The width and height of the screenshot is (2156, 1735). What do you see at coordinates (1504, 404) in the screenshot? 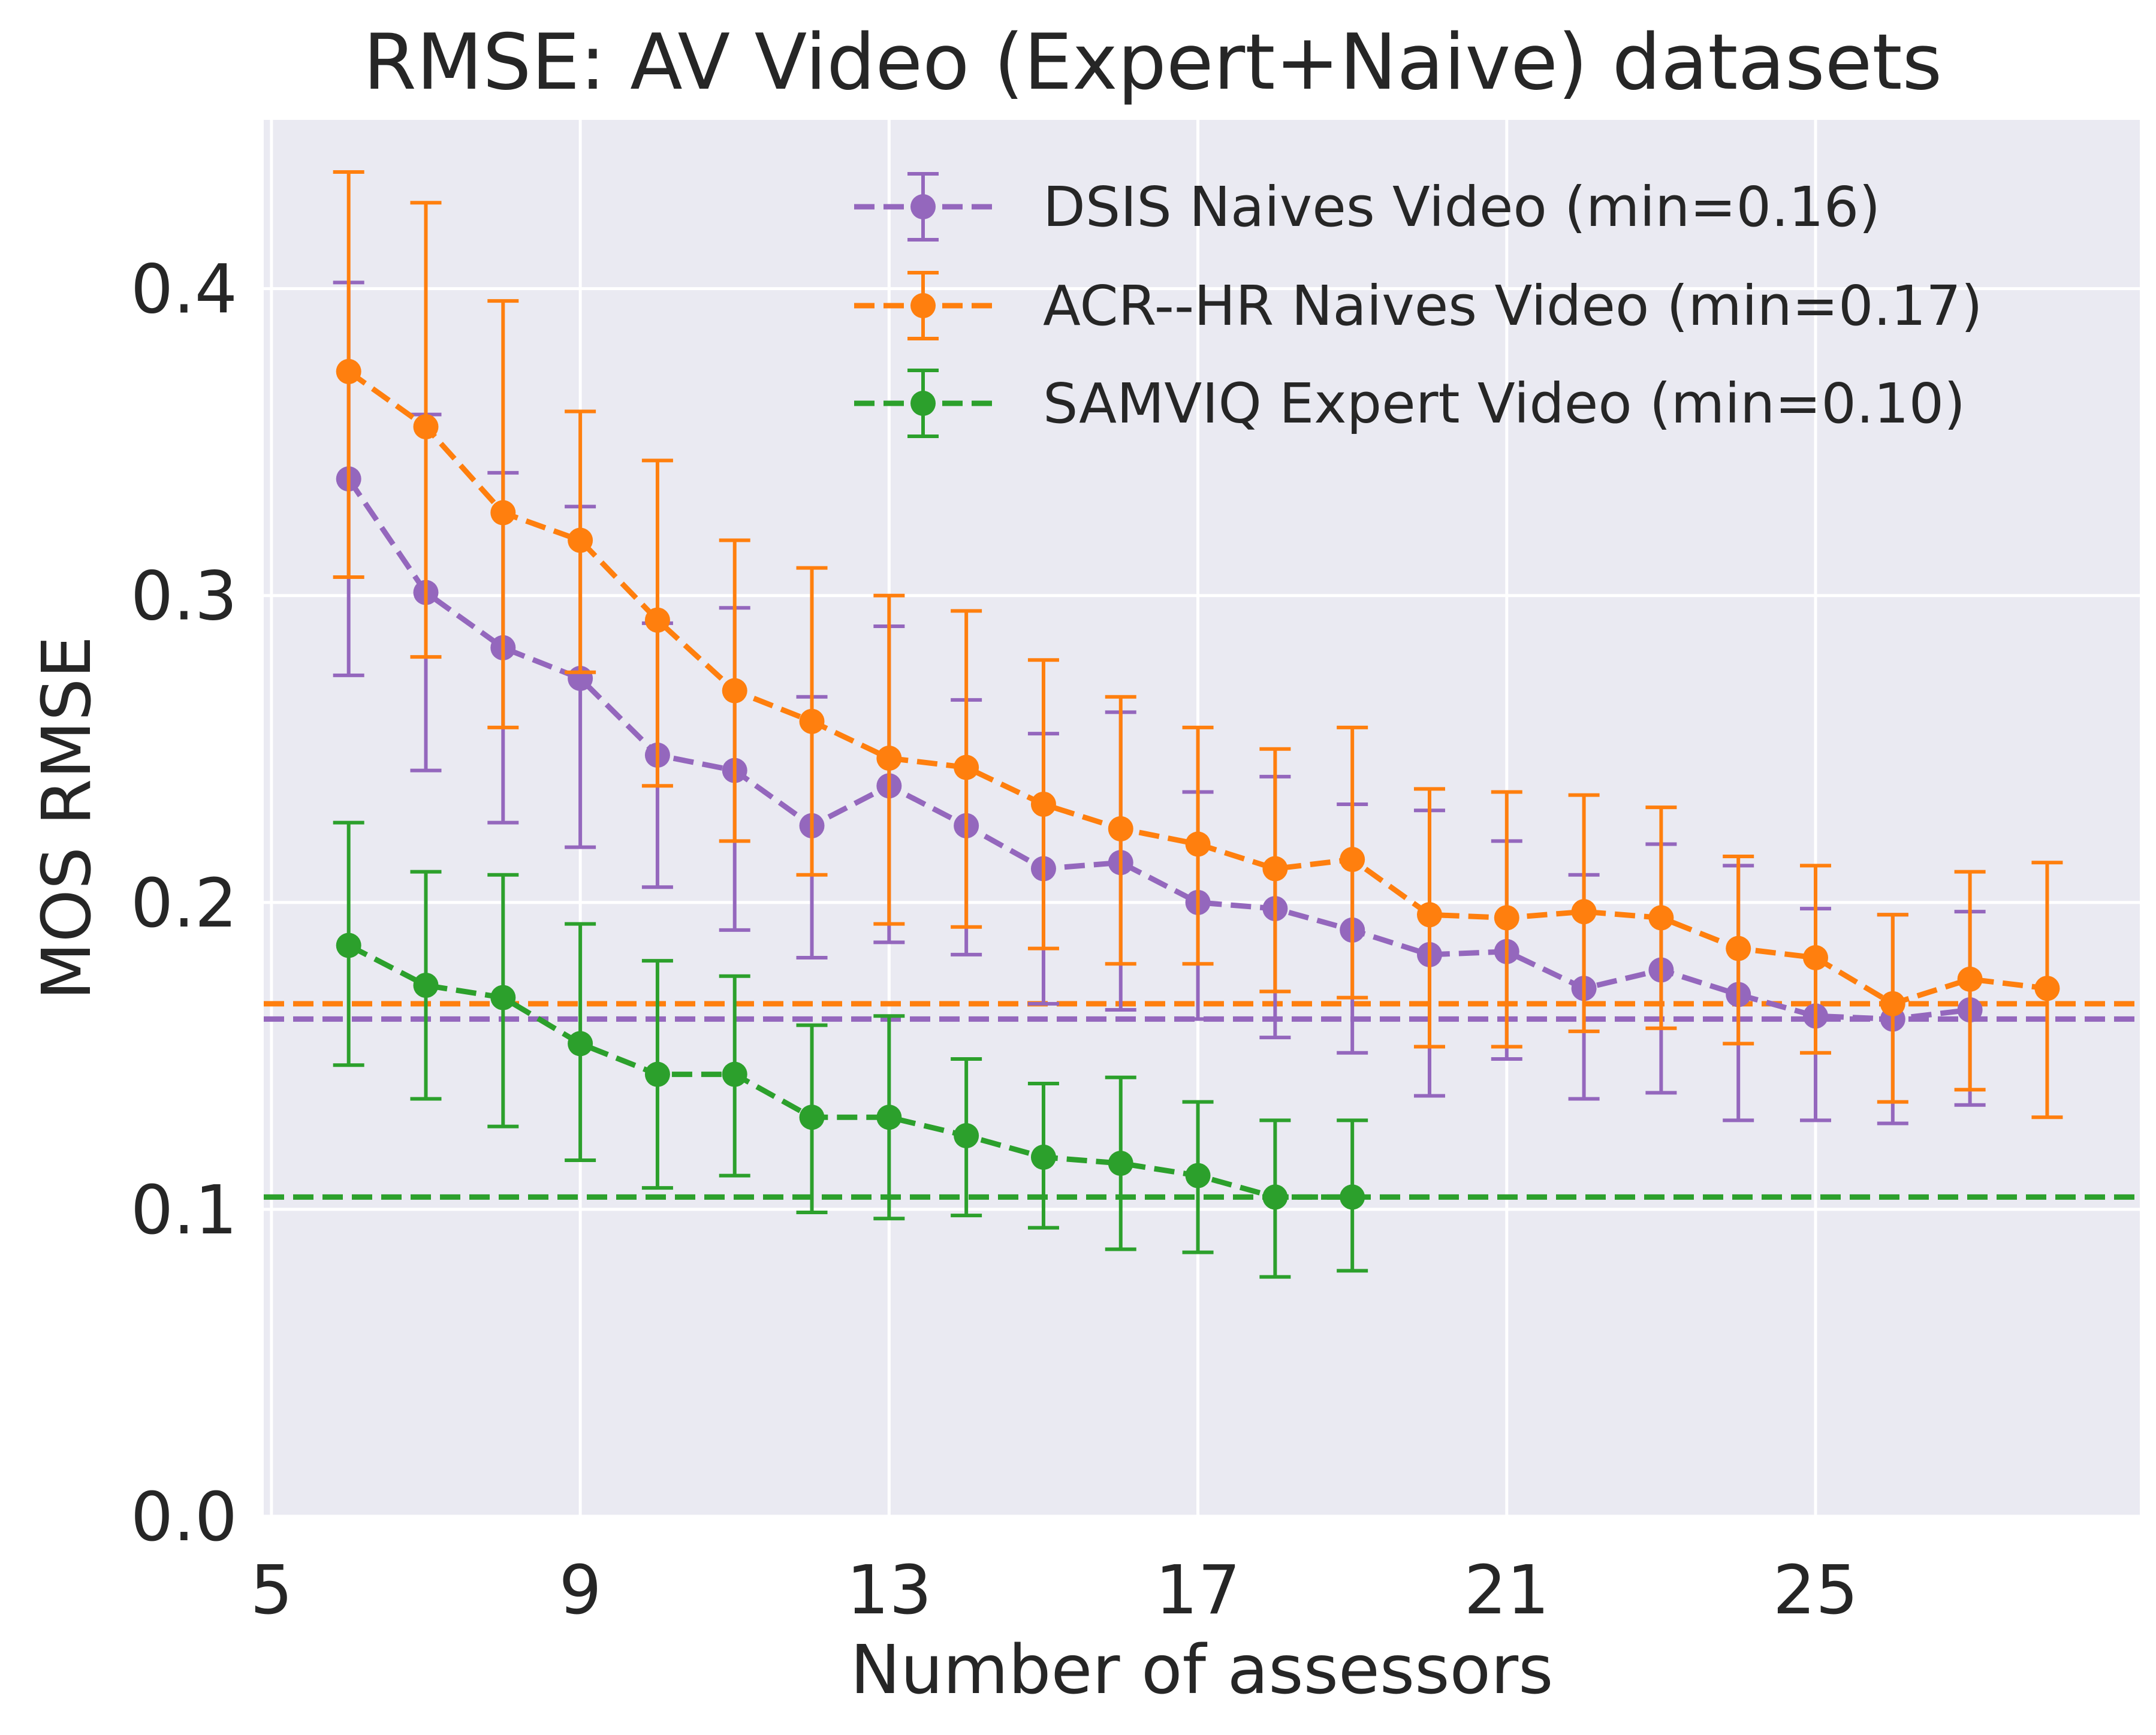
I see `legend-label: SAMVIQ Expert Video (min=0.10)` at bounding box center [1504, 404].